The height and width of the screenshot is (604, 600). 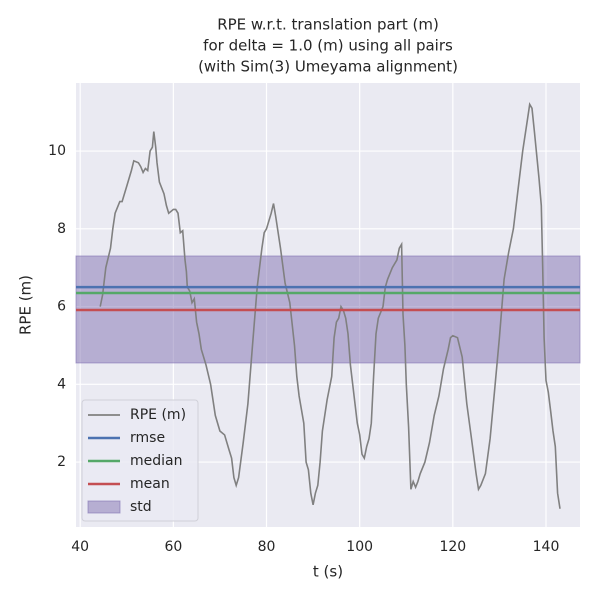 What do you see at coordinates (147, 438) in the screenshot?
I see `legend-label: rmse` at bounding box center [147, 438].